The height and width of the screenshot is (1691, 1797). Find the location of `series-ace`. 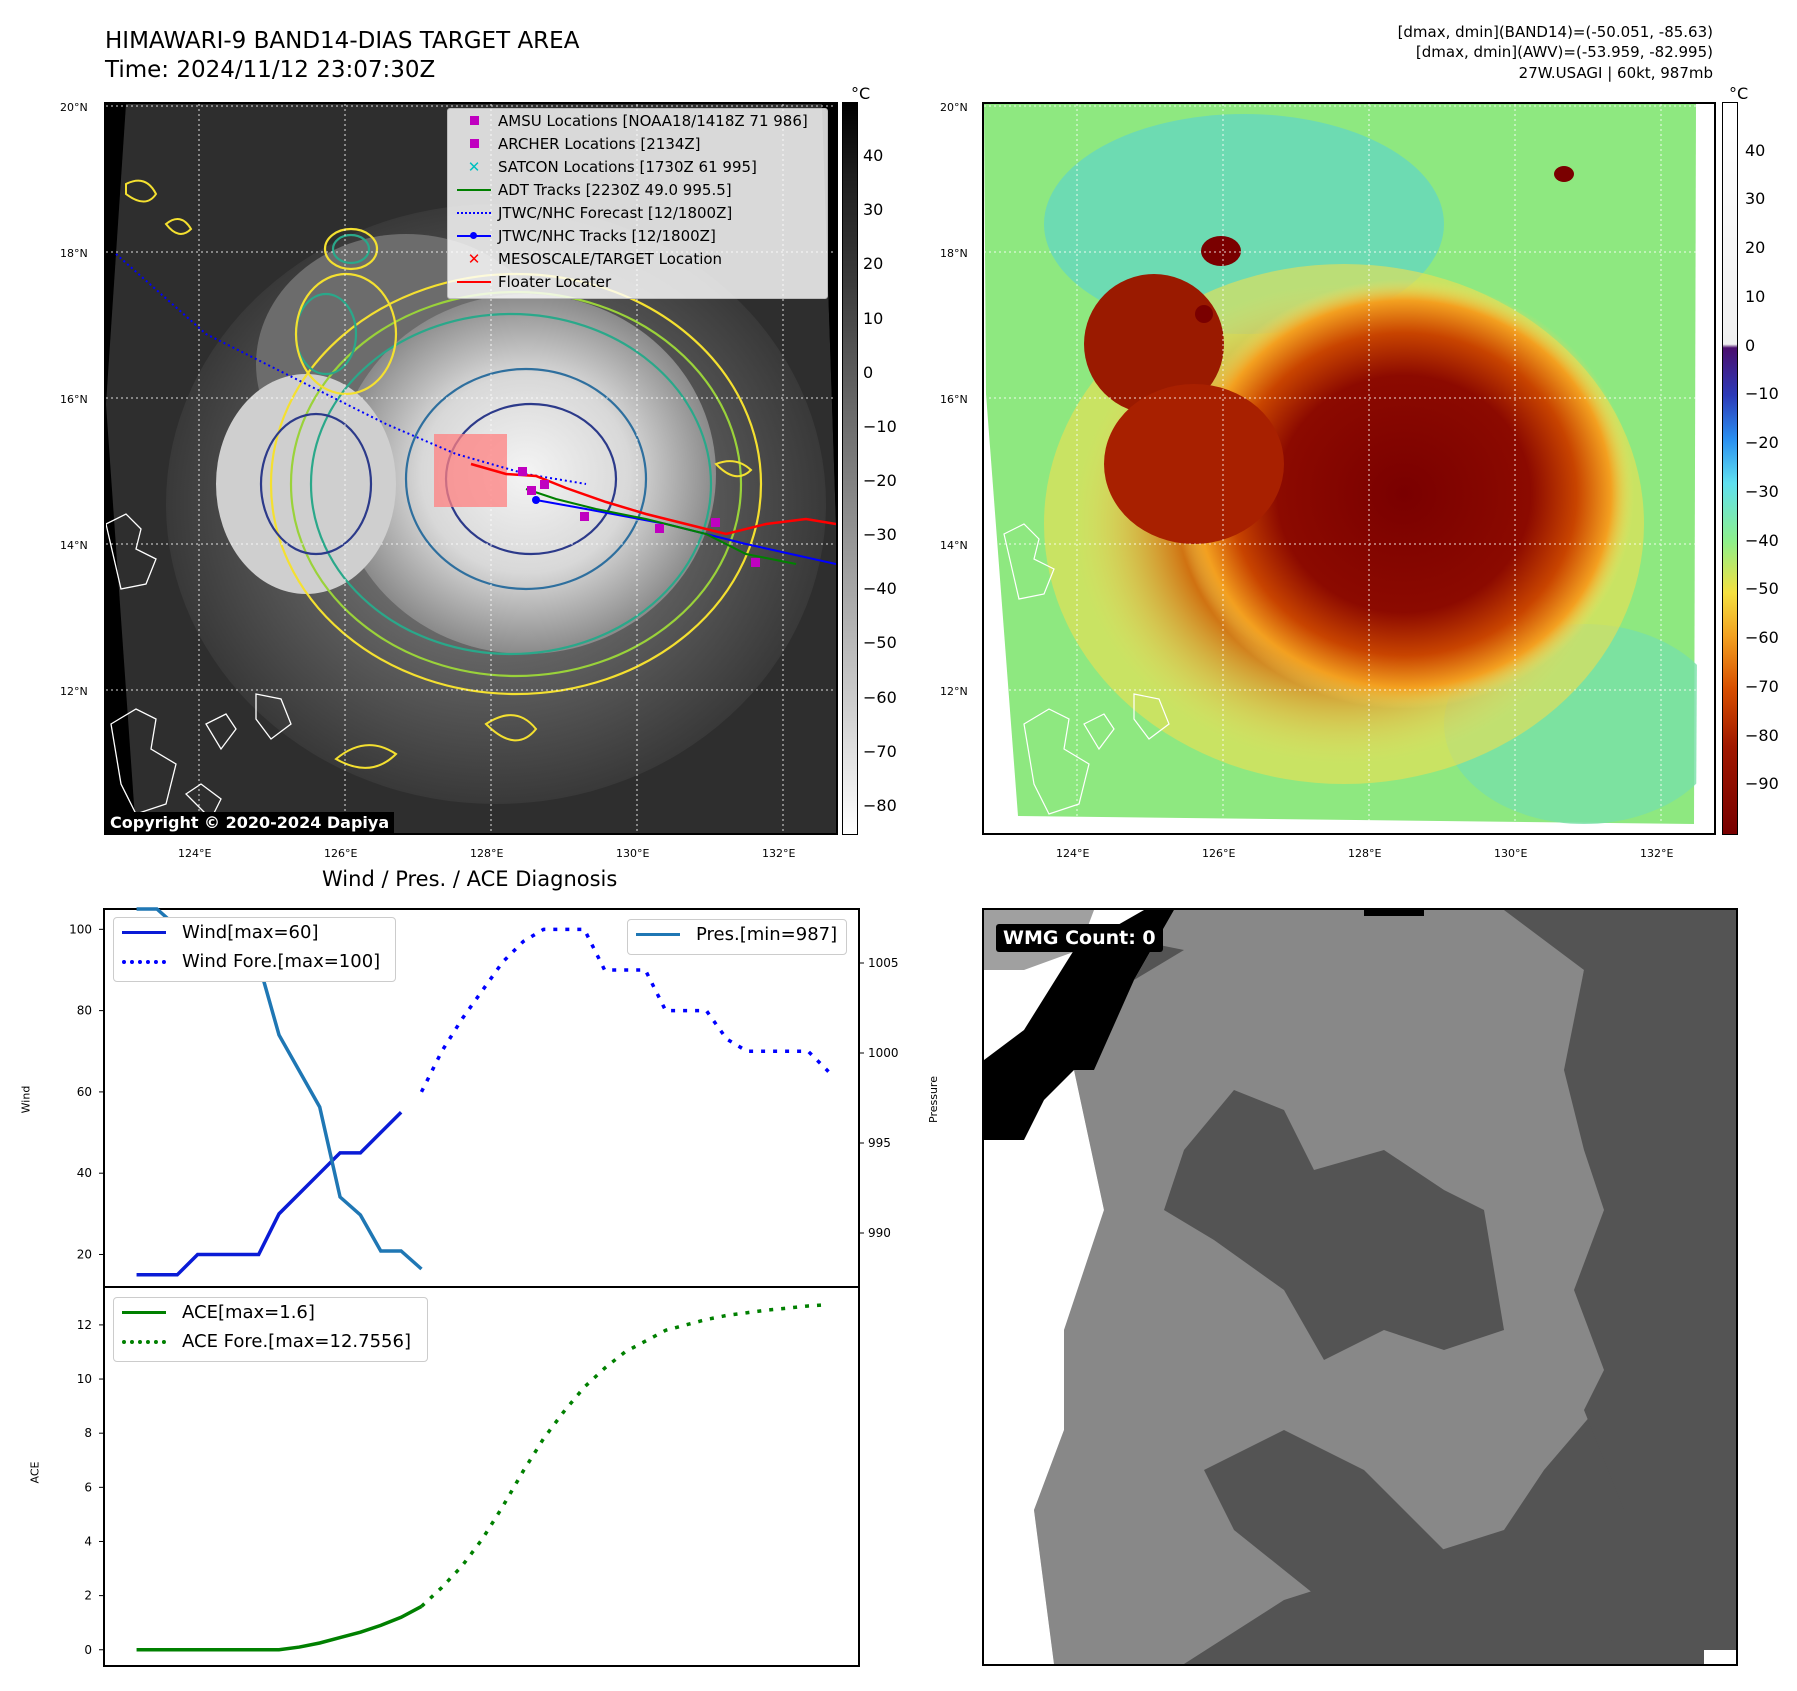

series-ace is located at coordinates (279, 1628).